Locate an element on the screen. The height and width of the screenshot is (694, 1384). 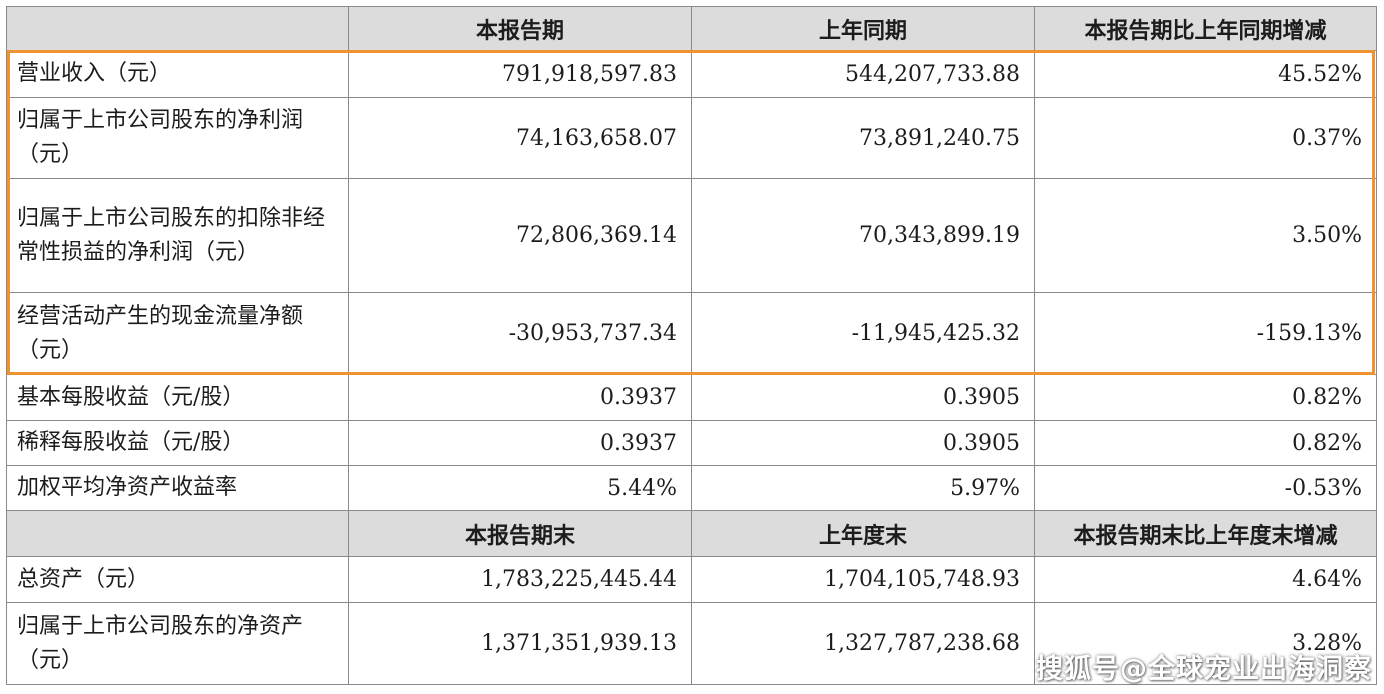
header-current-period-end: 本报告期末 is located at coordinates (520, 533).